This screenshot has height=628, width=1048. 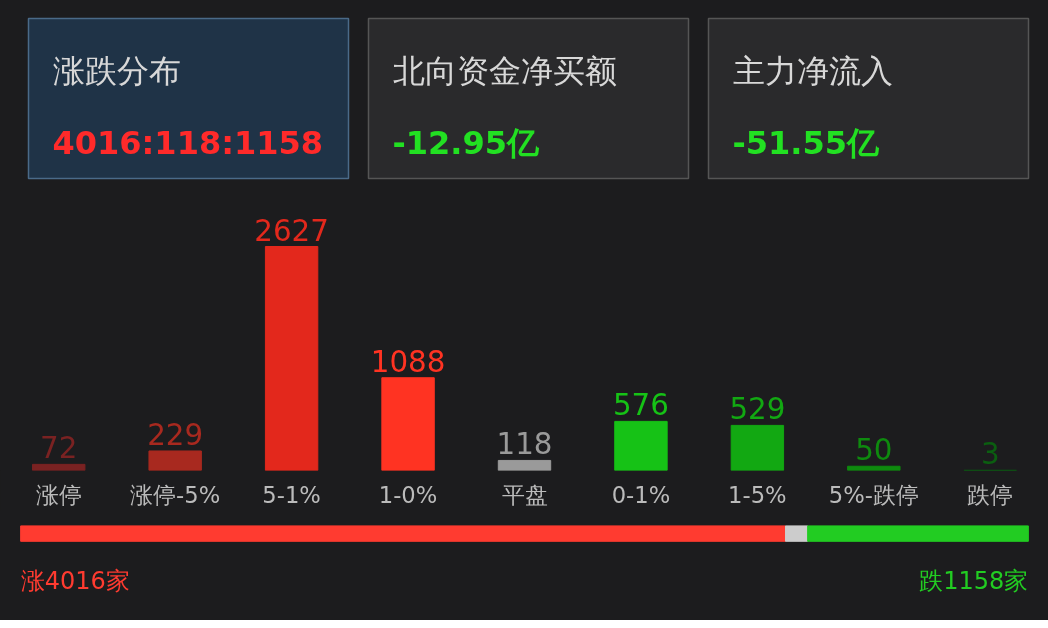 What do you see at coordinates (408, 494) in the screenshot?
I see `x-tick-label: 1-0%` at bounding box center [408, 494].